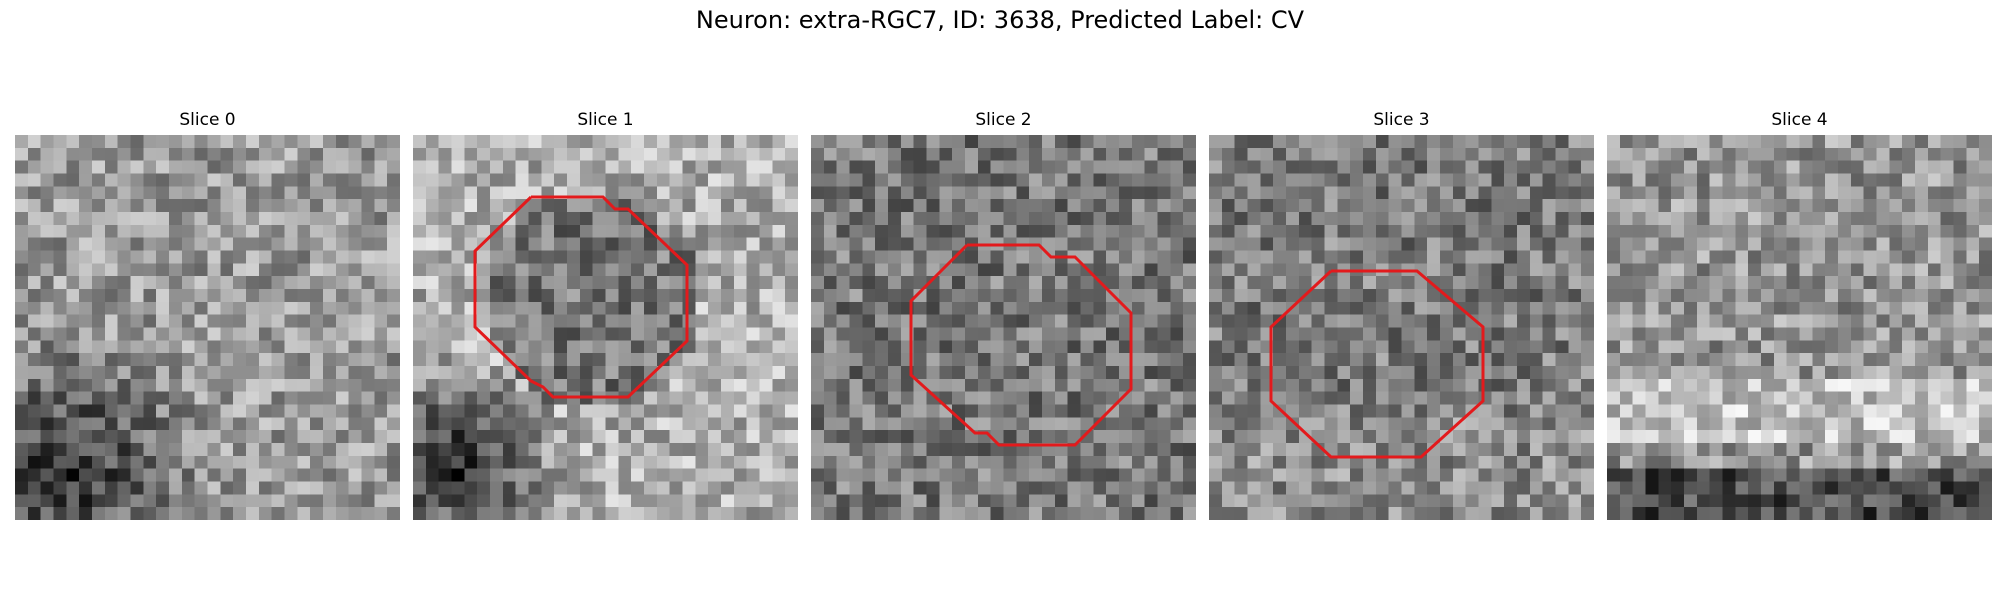 Image resolution: width=2000 pixels, height=600 pixels. I want to click on slice-panel-2: Slice 2, so click(1003, 314).